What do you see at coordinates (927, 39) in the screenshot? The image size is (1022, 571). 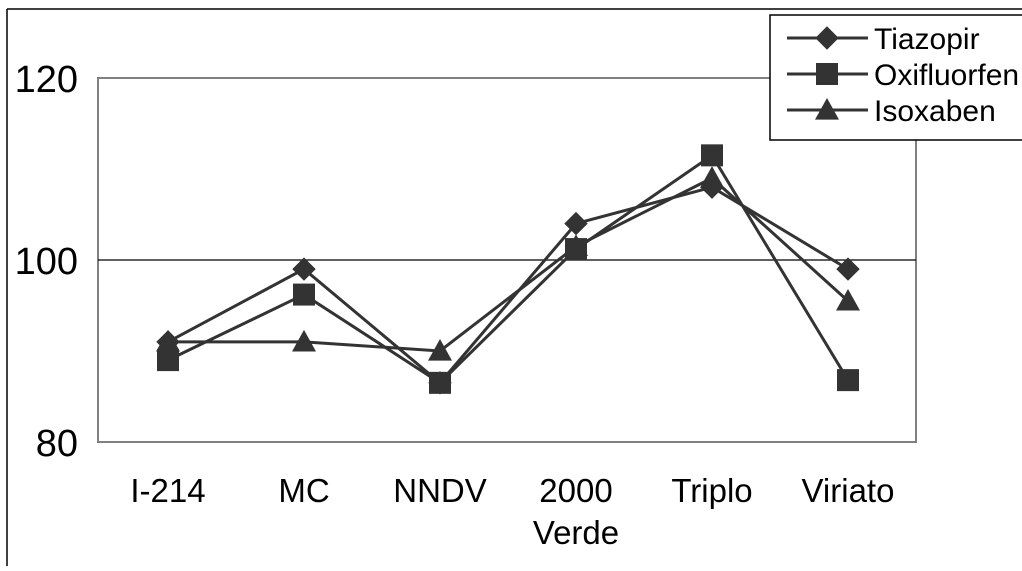 I see `legend-label-tiazopir: Tiazopir` at bounding box center [927, 39].